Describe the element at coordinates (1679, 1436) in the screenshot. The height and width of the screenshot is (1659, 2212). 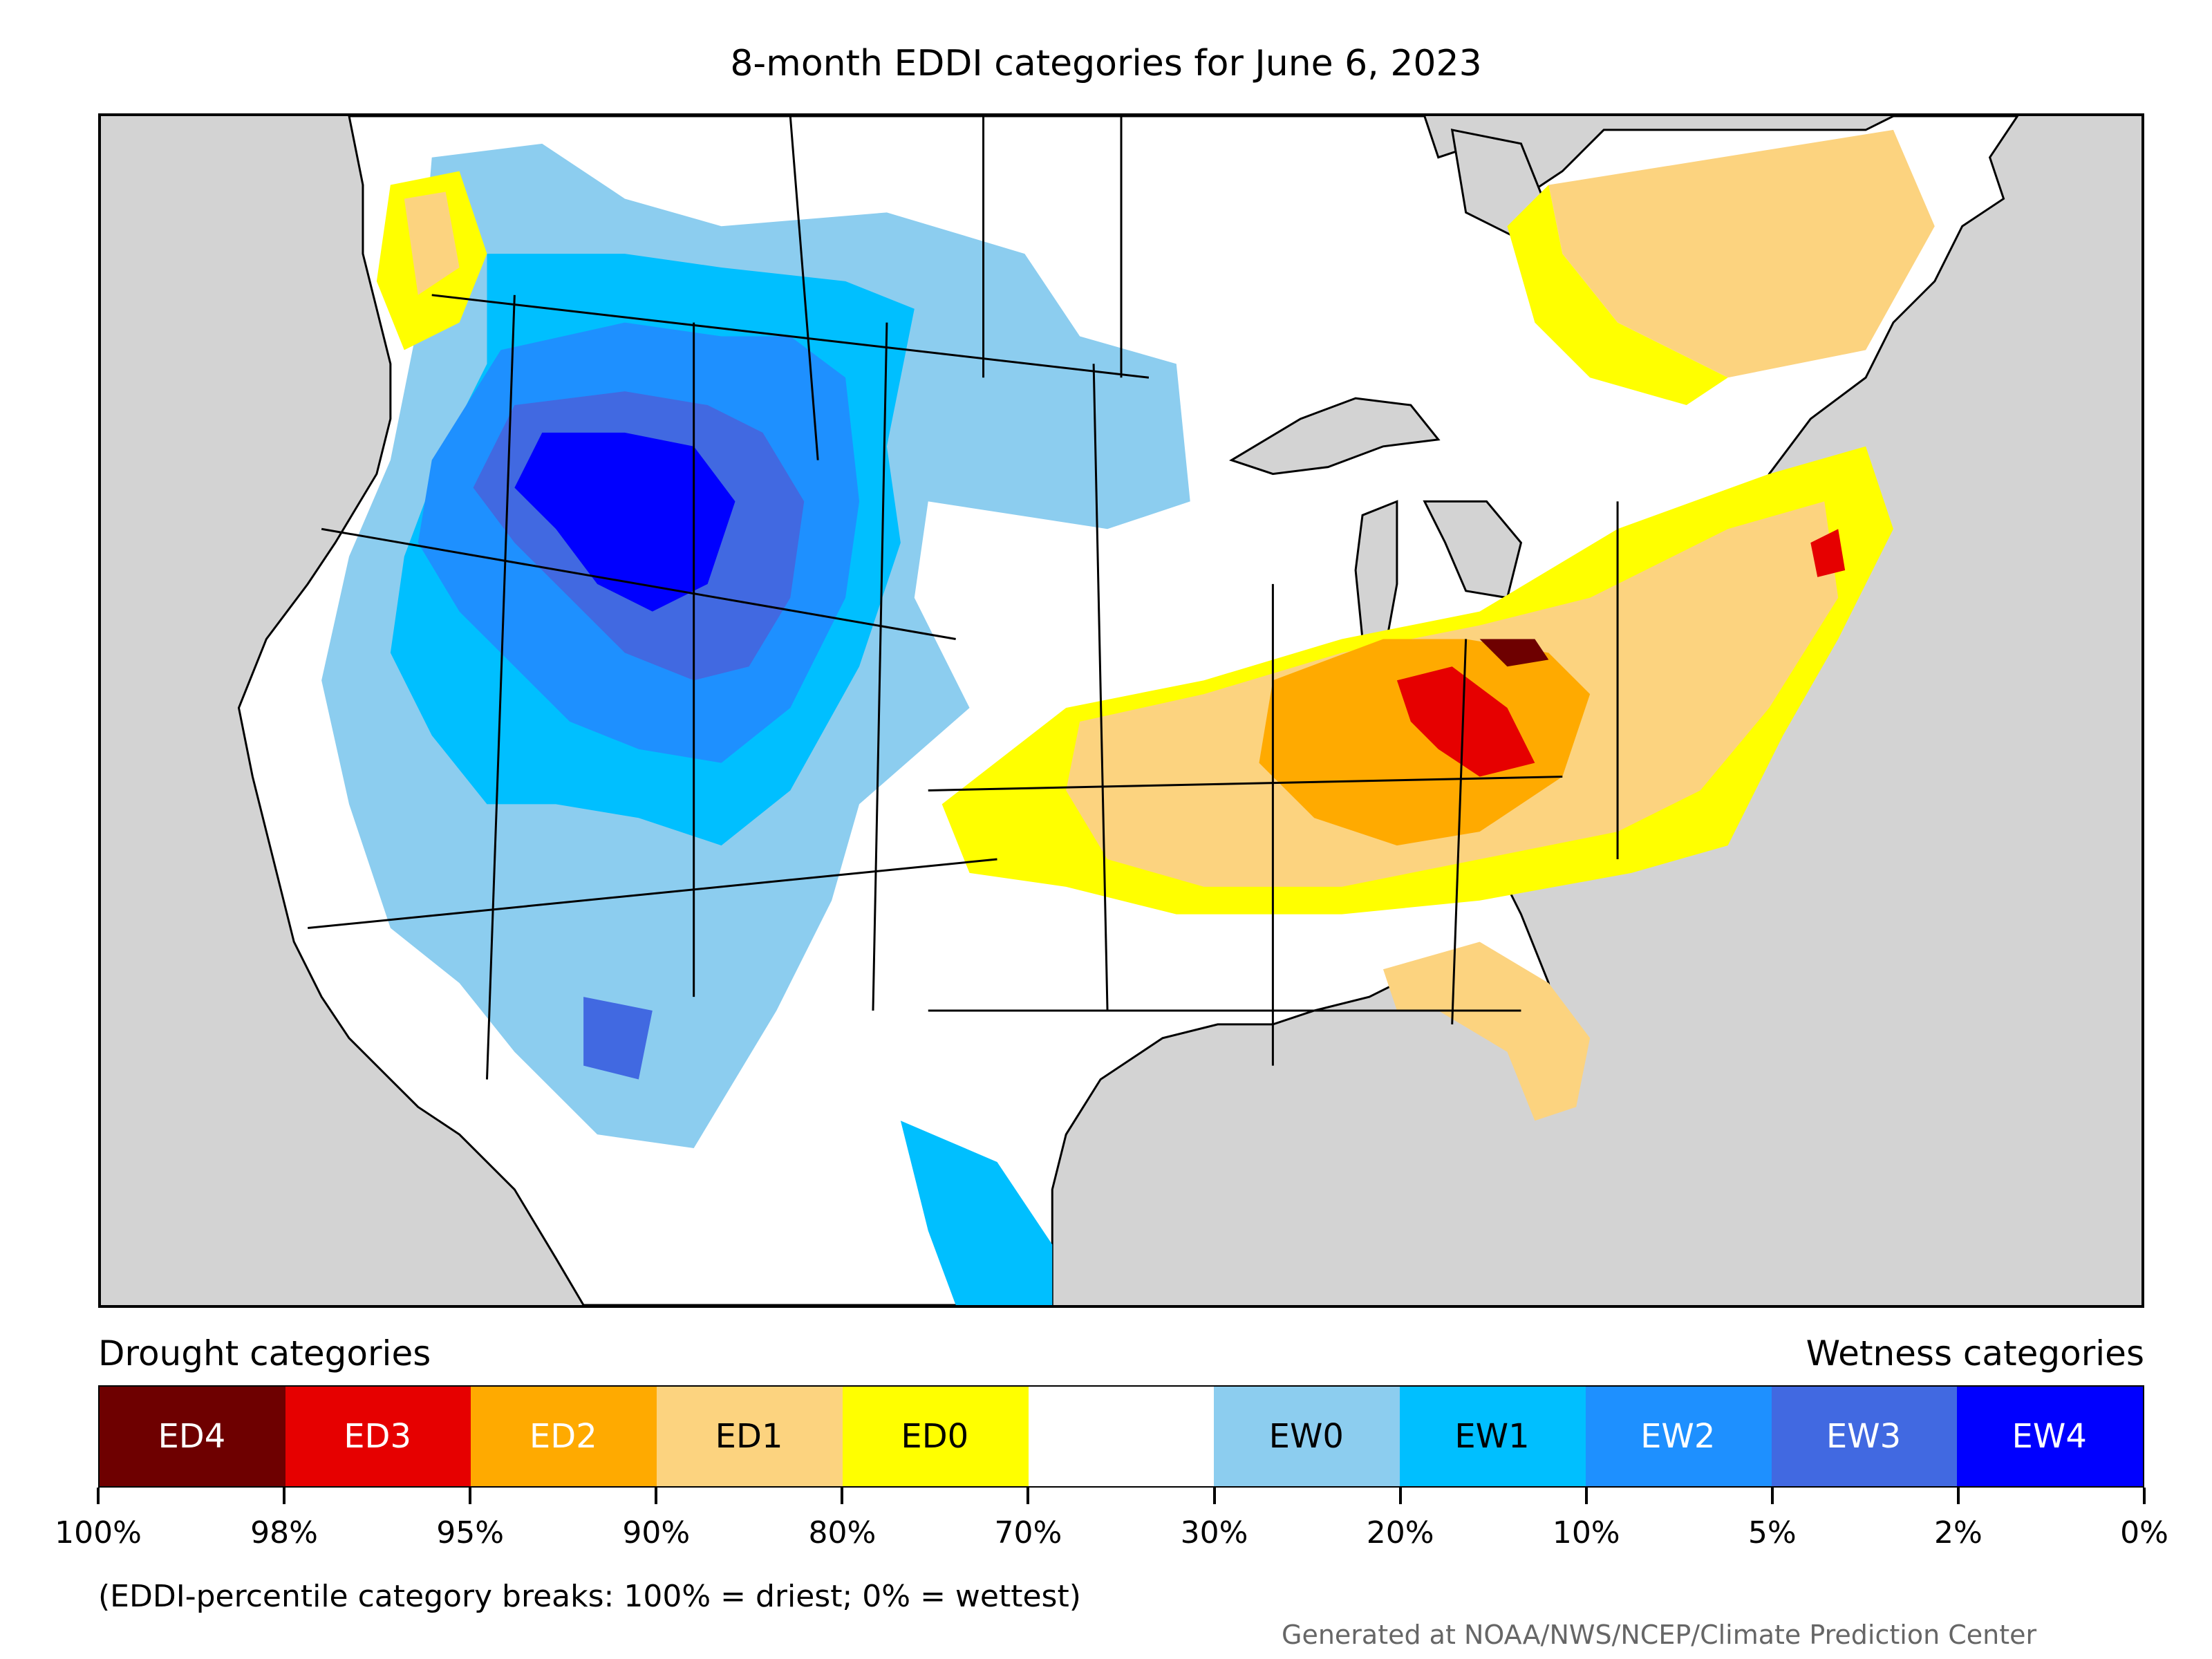
I see `legend-swatch-ew2: EW2` at that location.